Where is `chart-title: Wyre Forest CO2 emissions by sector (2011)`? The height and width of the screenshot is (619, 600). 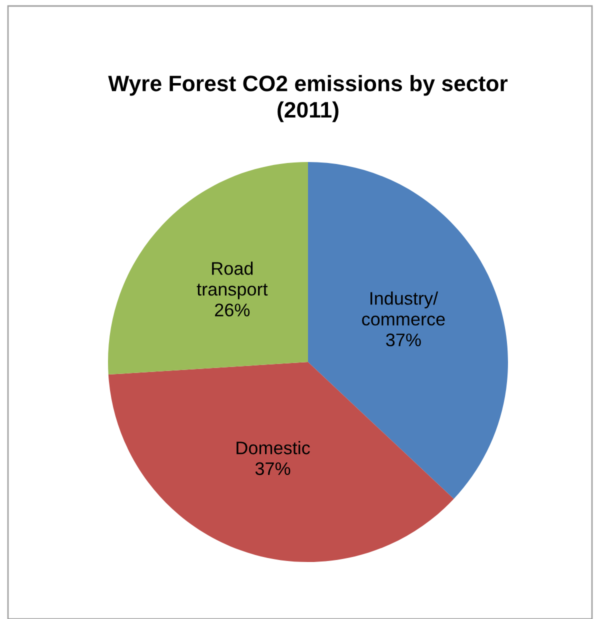 chart-title: Wyre Forest CO2 emissions by sector (2011) is located at coordinates (308, 98).